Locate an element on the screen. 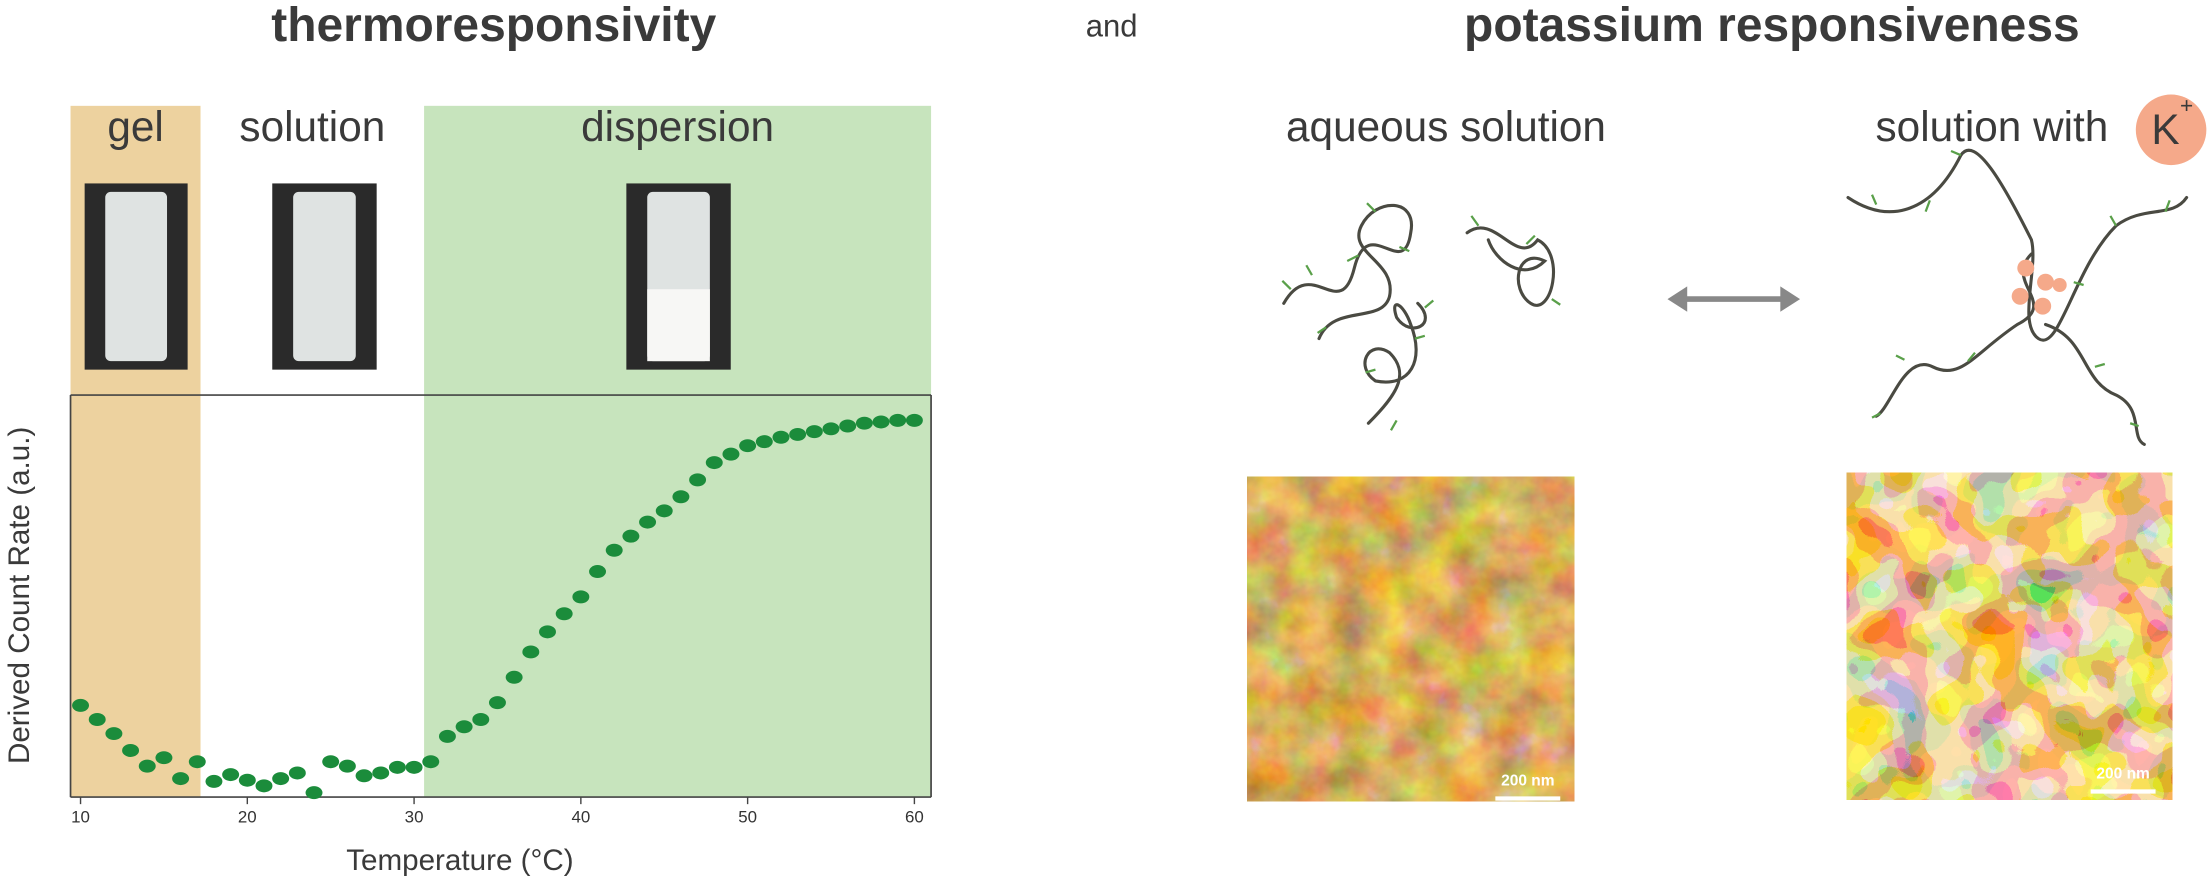 The image size is (2212, 886). ion-circle is located at coordinates (2171, 130).